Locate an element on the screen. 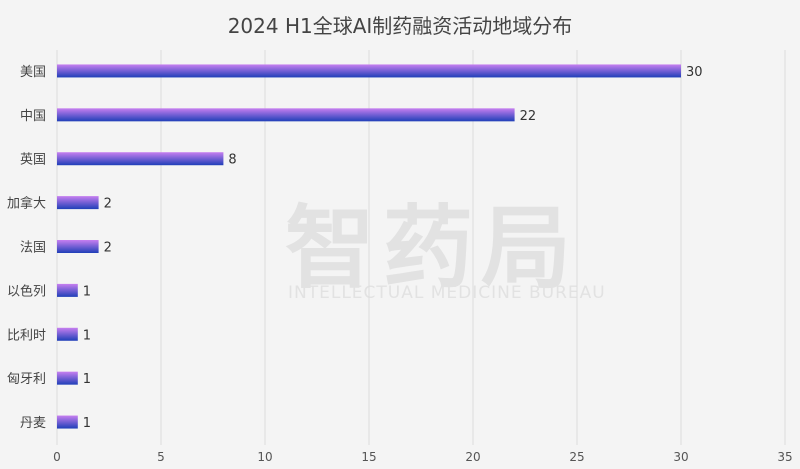 This screenshot has width=800, height=469. x-tick-label: 5 is located at coordinates (161, 457).